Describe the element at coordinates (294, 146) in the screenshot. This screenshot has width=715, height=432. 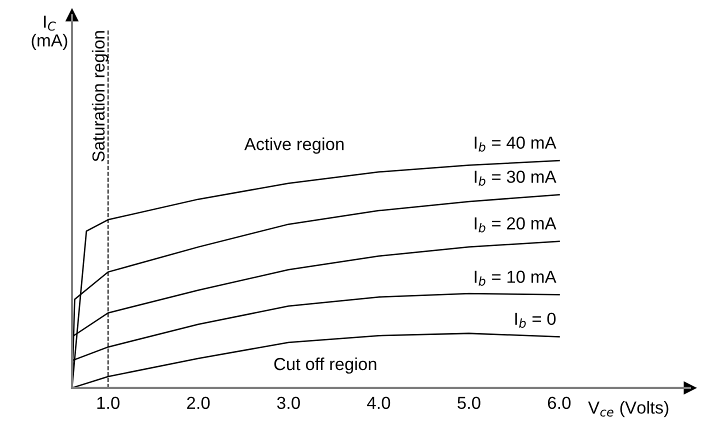
I see `text: Active region` at that location.